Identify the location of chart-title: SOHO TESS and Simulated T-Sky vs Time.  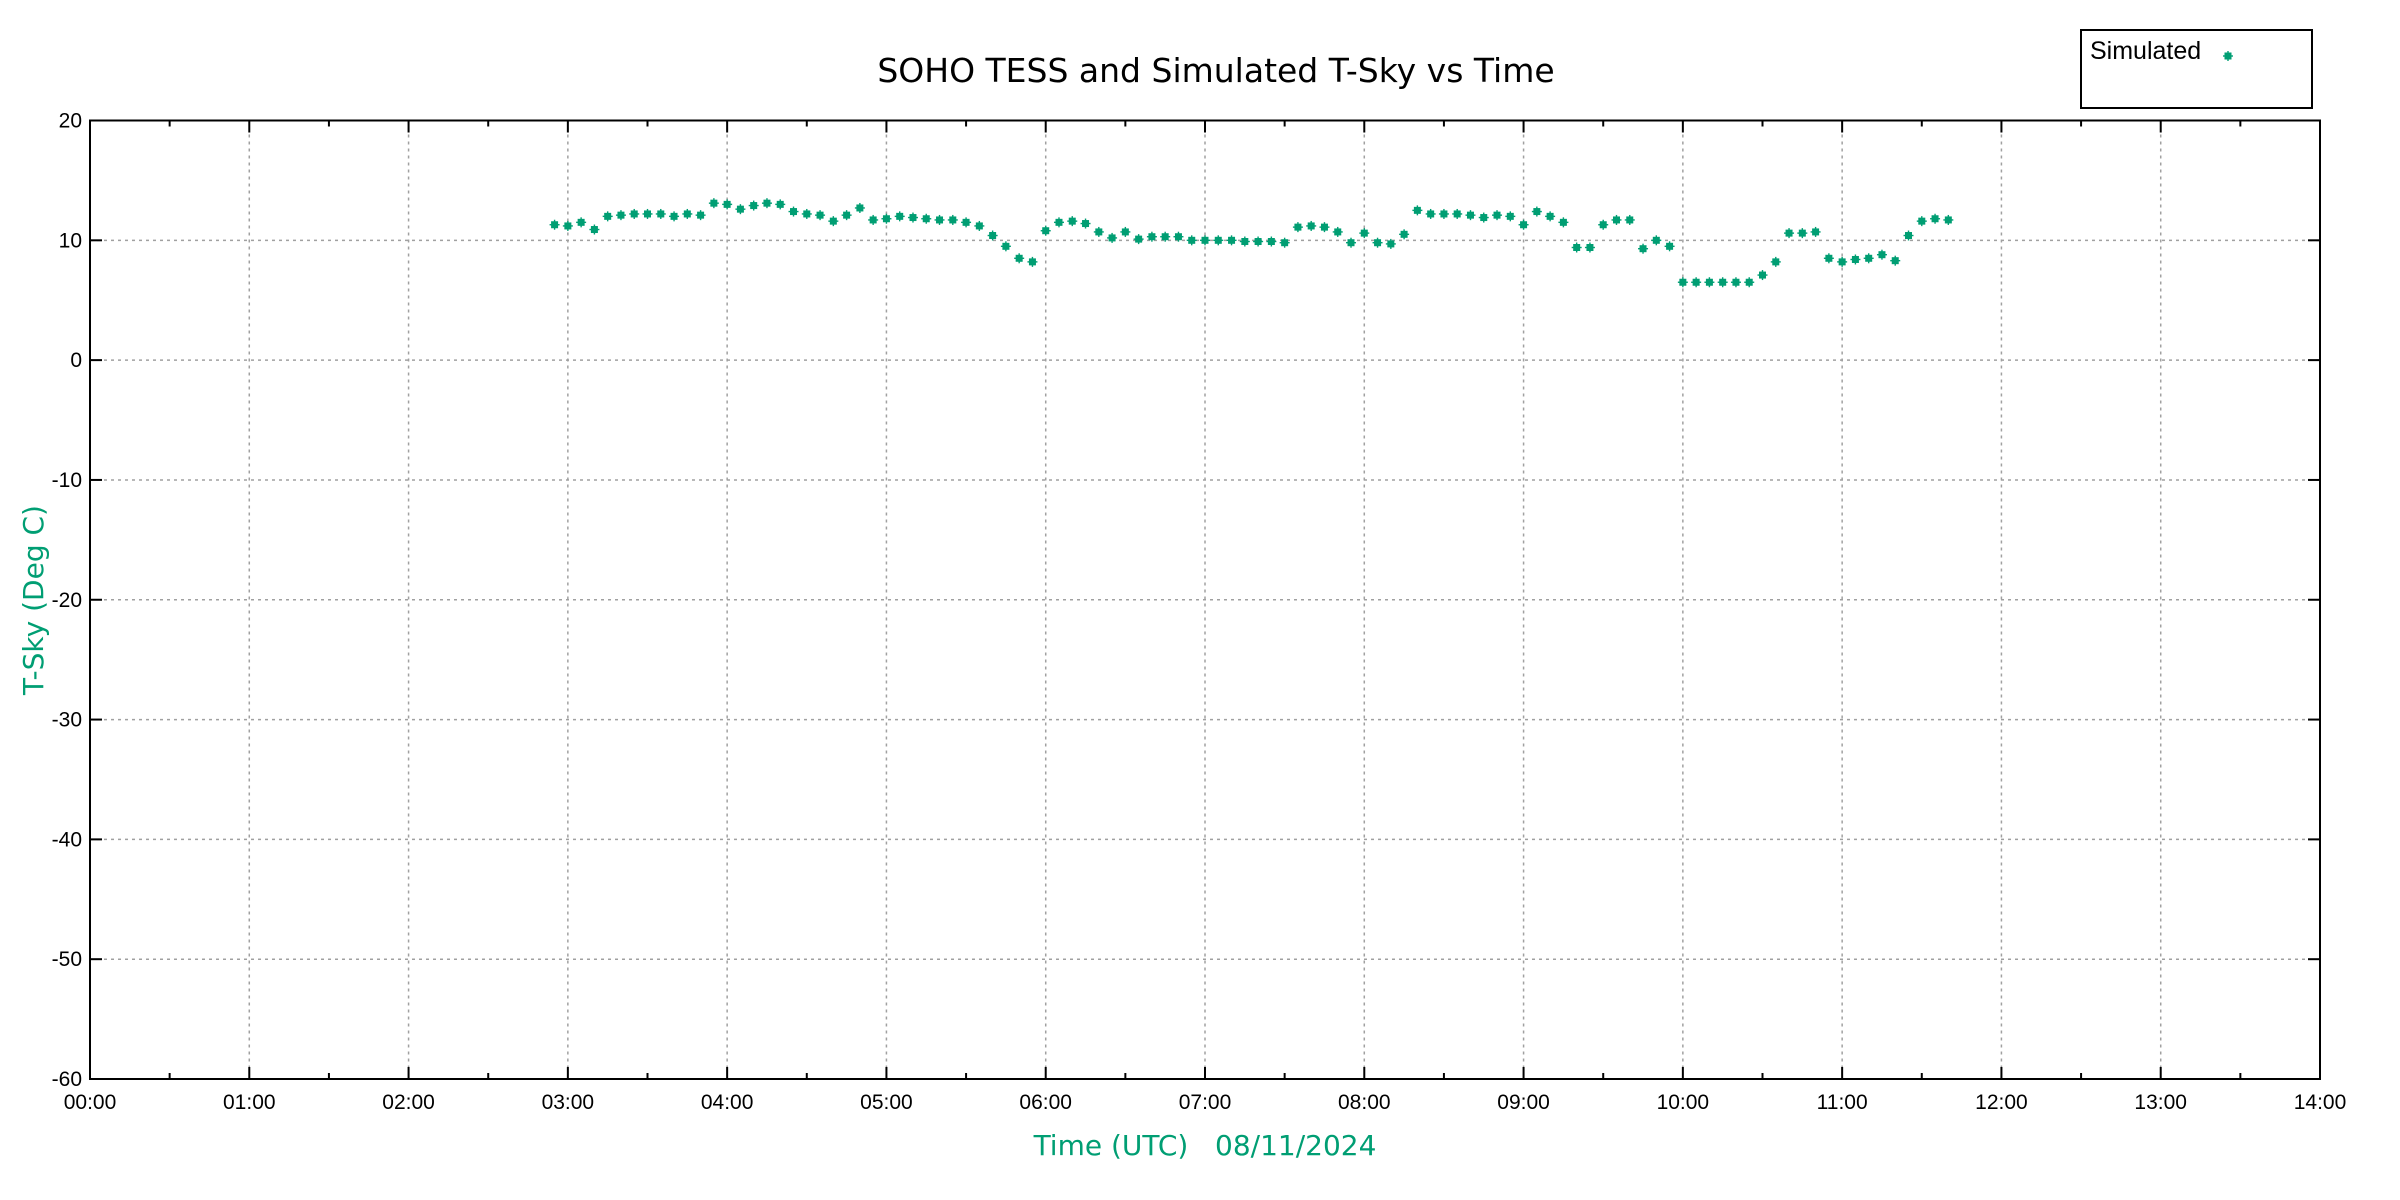
(1215, 70).